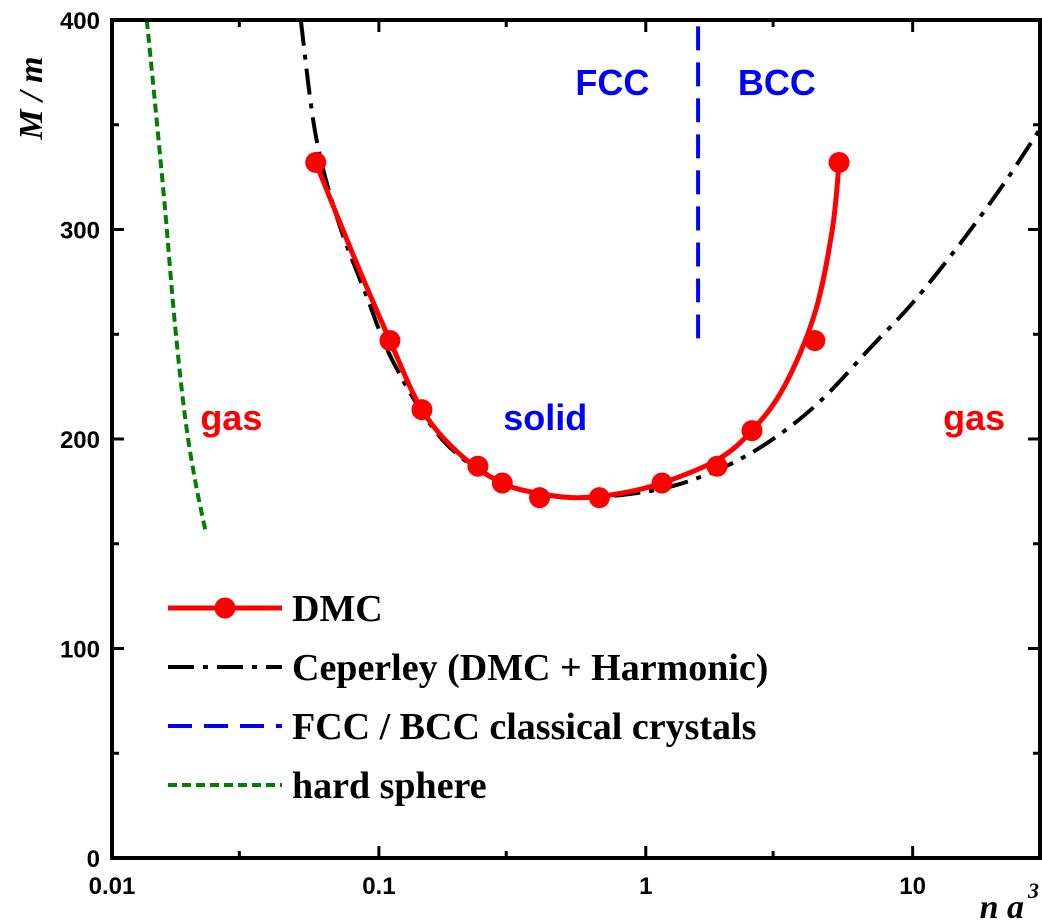 Image resolution: width=1042 pixels, height=923 pixels. Describe the element at coordinates (337, 609) in the screenshot. I see `legend-label-dmc: DMC` at that location.